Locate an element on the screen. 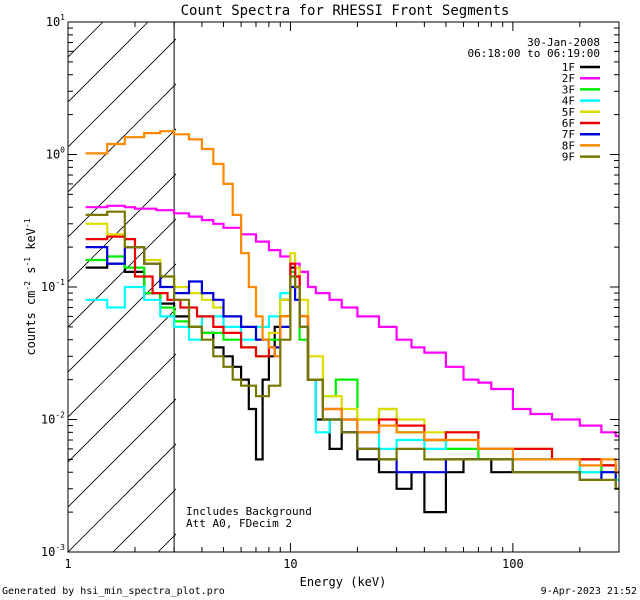  x-tick-label: 10 is located at coordinates (290, 564).